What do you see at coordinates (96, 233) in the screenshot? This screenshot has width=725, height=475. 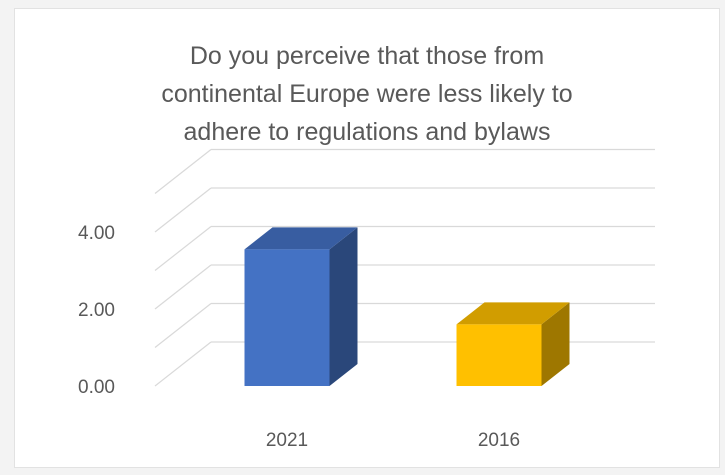 I see `y-tick-label: 4.00` at bounding box center [96, 233].